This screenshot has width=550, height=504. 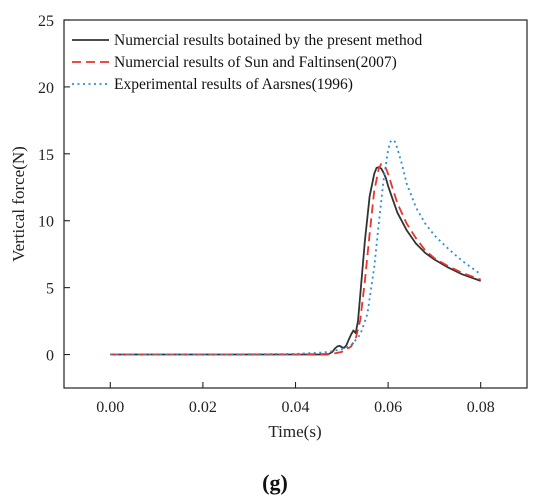 What do you see at coordinates (54, 189) in the screenshot?
I see `y-axis-ticks: 0 5 10 15 20 25` at bounding box center [54, 189].